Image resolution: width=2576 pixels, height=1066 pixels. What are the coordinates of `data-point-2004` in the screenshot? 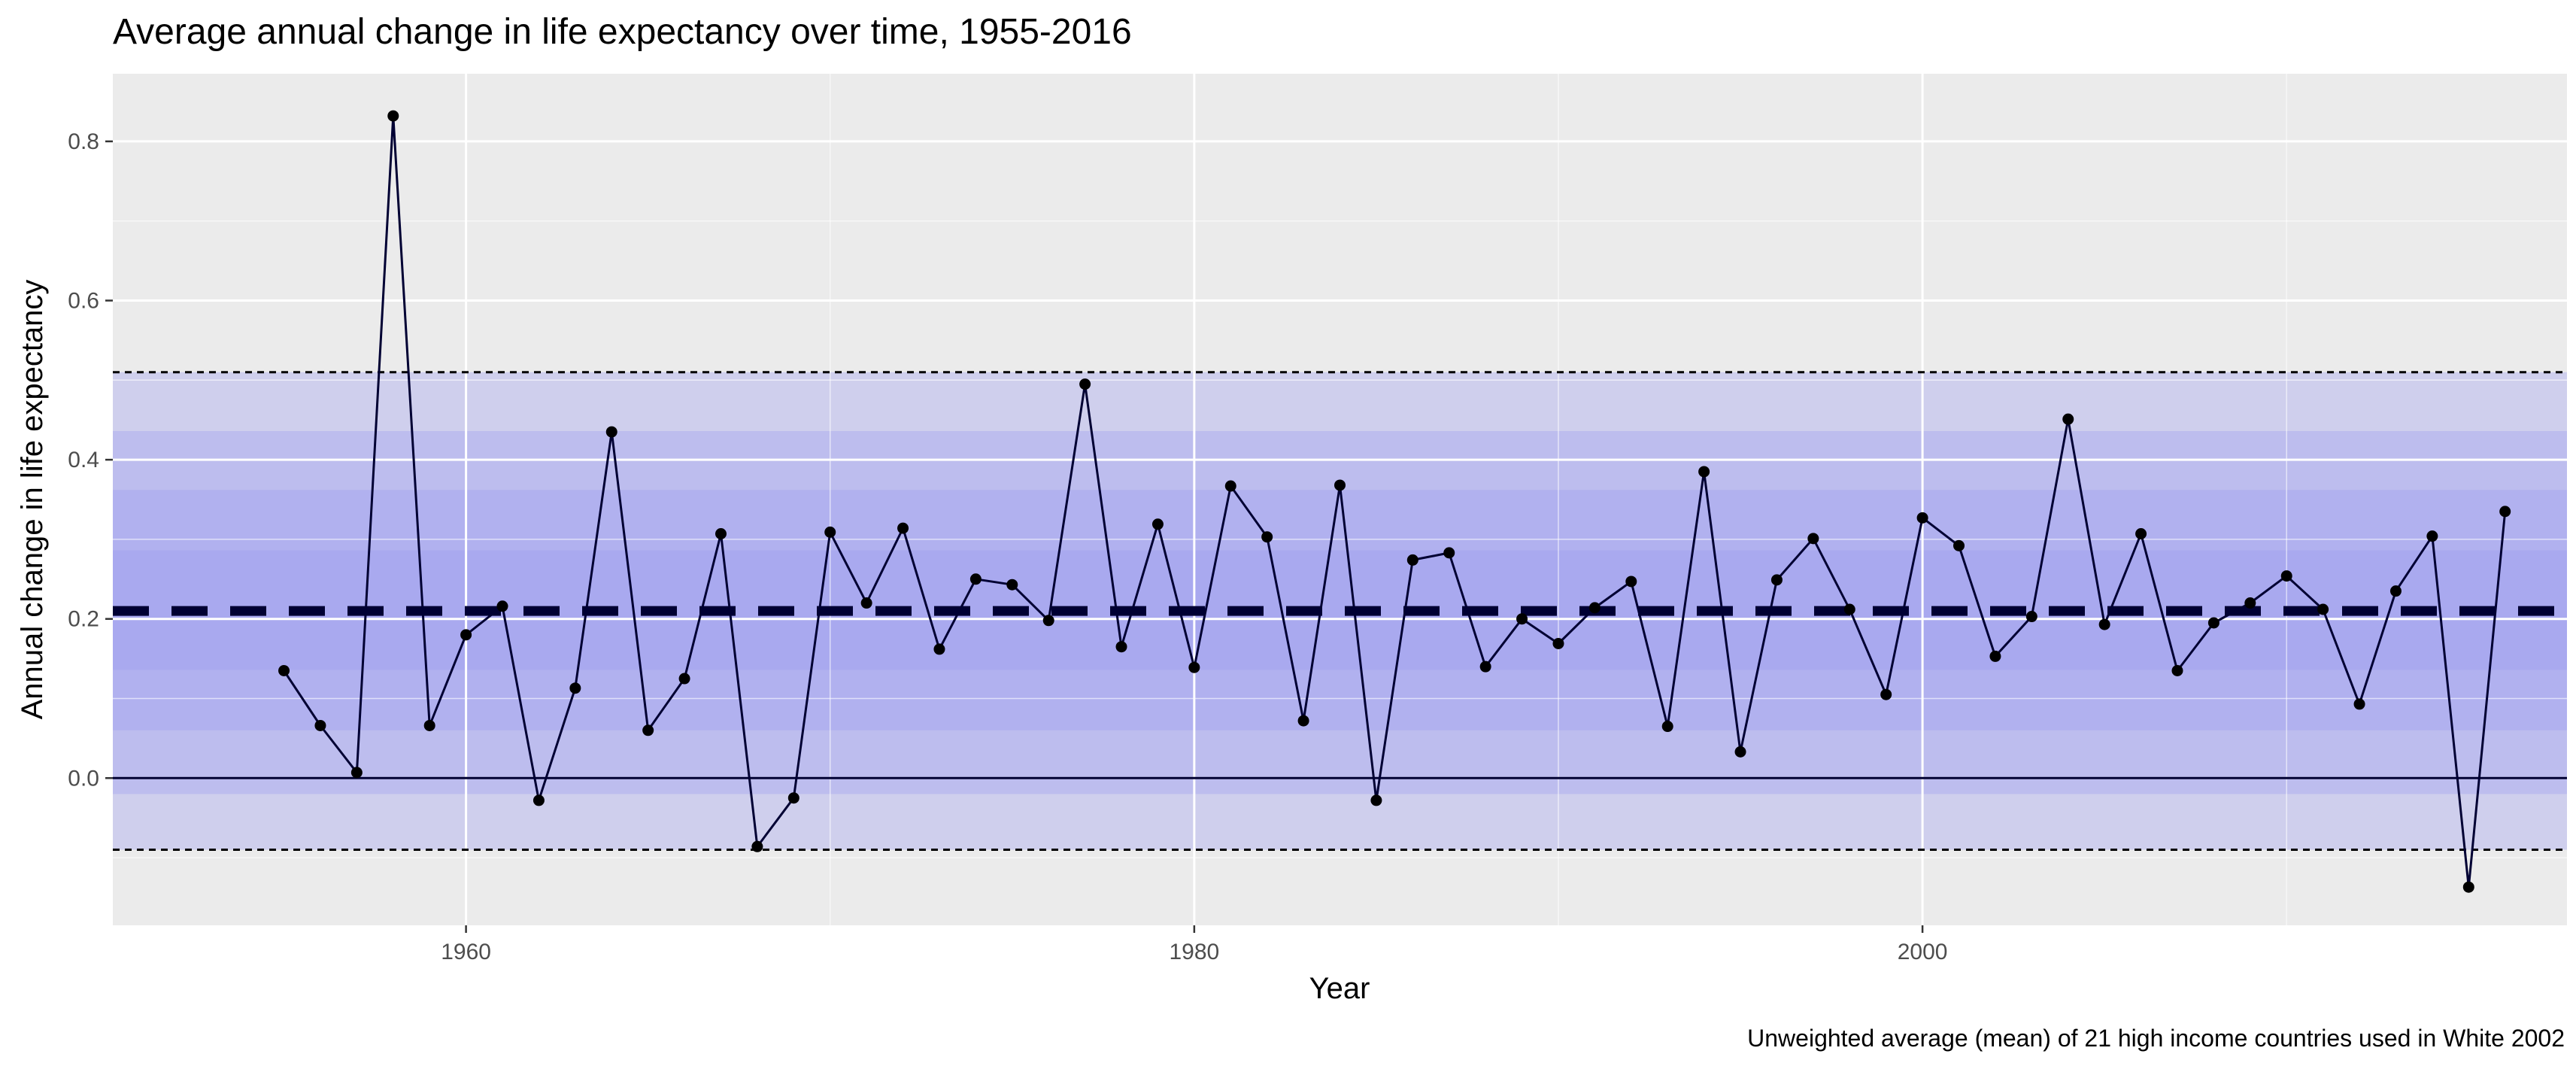 It's located at (2068, 419).